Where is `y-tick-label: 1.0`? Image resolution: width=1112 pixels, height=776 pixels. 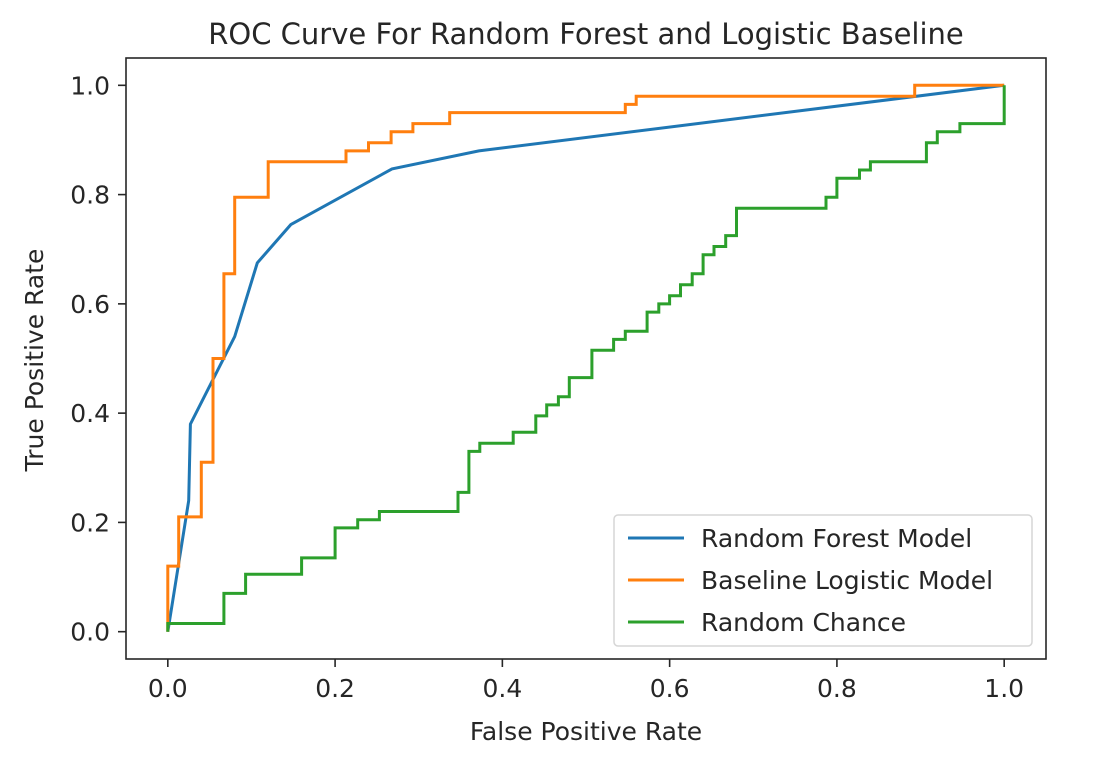 y-tick-label: 1.0 is located at coordinates (90, 85).